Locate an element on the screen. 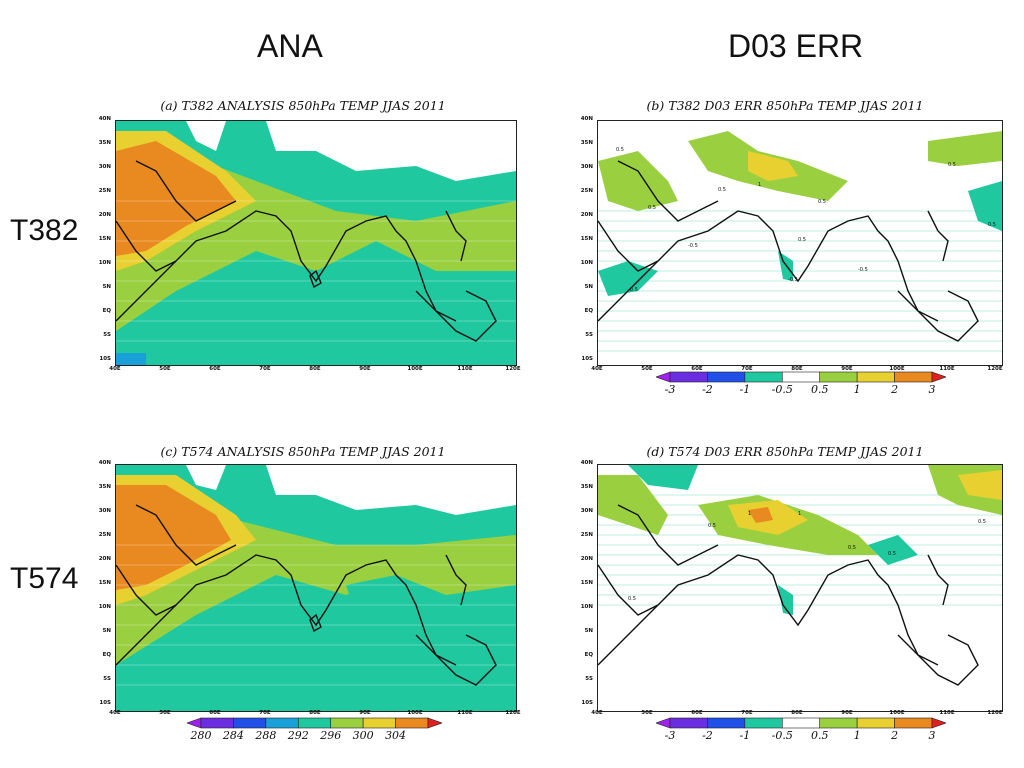 This screenshot has width=1024, height=768. colorbar-label: 292 is located at coordinates (298, 735).